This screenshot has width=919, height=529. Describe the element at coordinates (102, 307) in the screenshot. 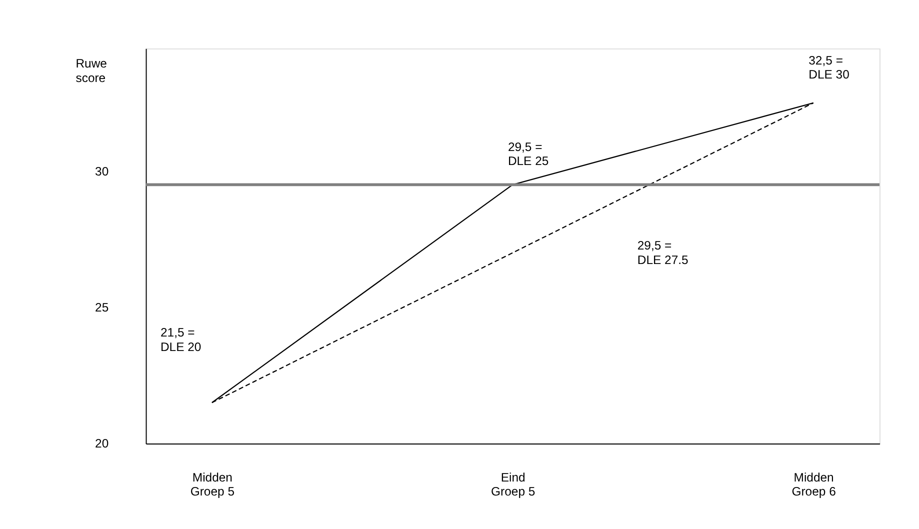

I see `y-tick-label: 25` at that location.